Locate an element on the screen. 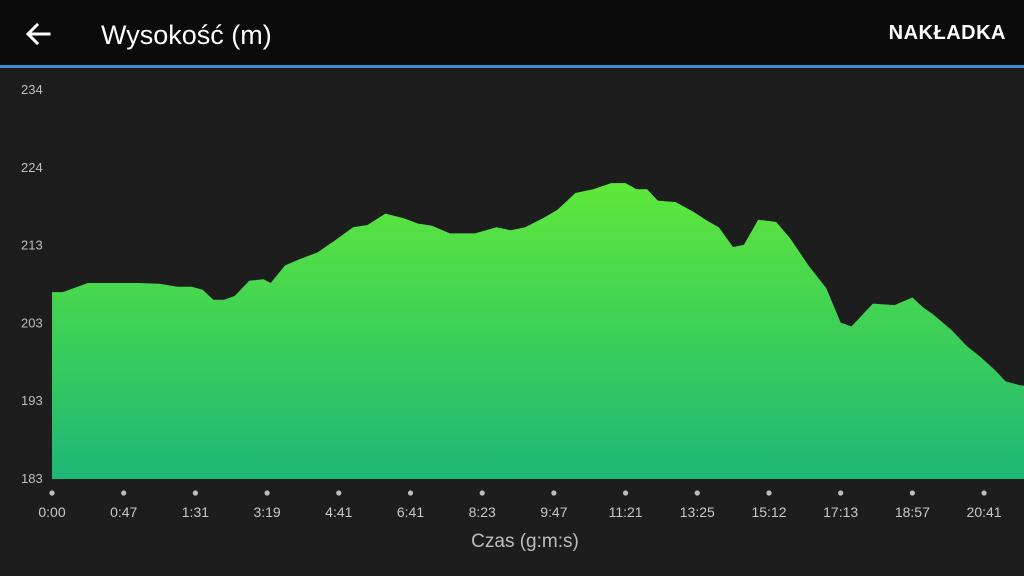  x-tick-label: 11:21 is located at coordinates (626, 512).